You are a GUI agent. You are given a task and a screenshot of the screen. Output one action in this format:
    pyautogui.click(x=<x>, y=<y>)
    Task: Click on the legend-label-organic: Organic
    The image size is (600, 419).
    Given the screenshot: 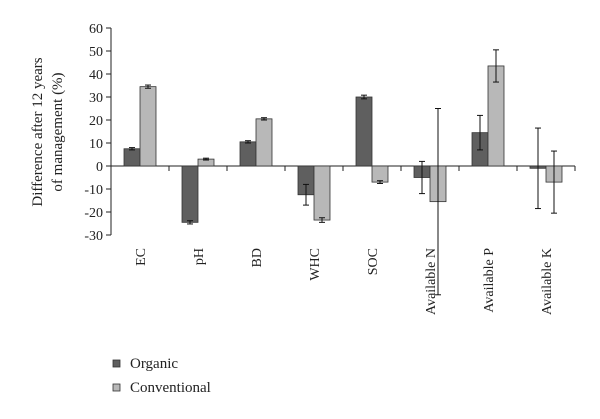 What is the action you would take?
    pyautogui.click(x=154, y=364)
    